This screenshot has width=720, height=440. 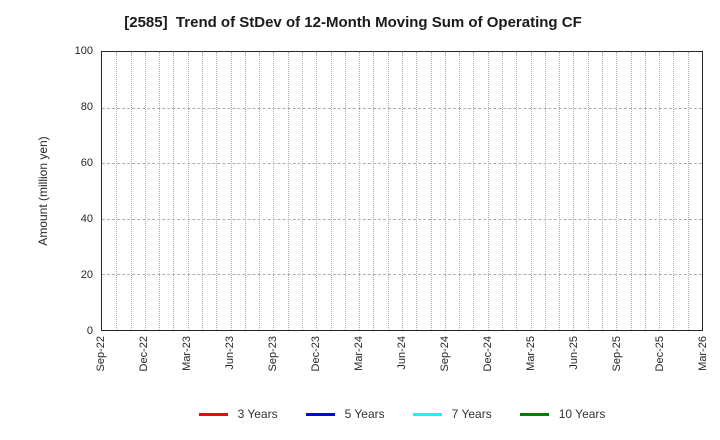 What do you see at coordinates (471, 414) in the screenshot?
I see `legend-label: 7 Years` at bounding box center [471, 414].